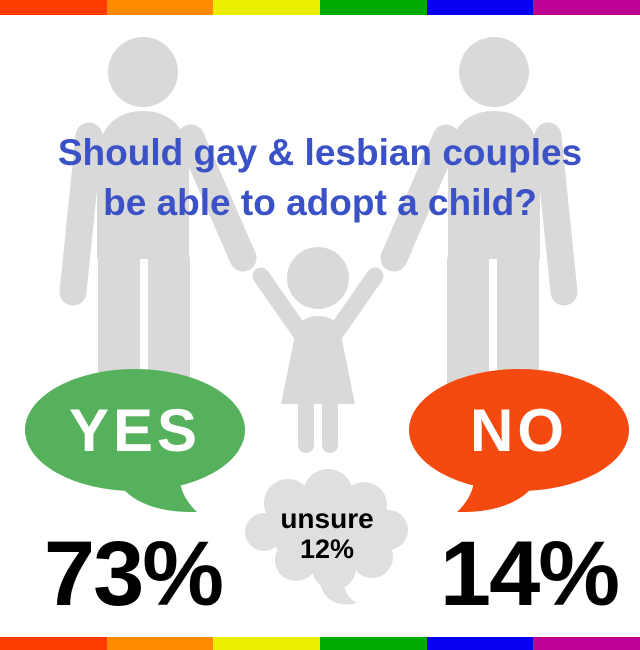 Image resolution: width=640 pixels, height=650 pixels. I want to click on yes-speech-bubble, so click(135, 441).